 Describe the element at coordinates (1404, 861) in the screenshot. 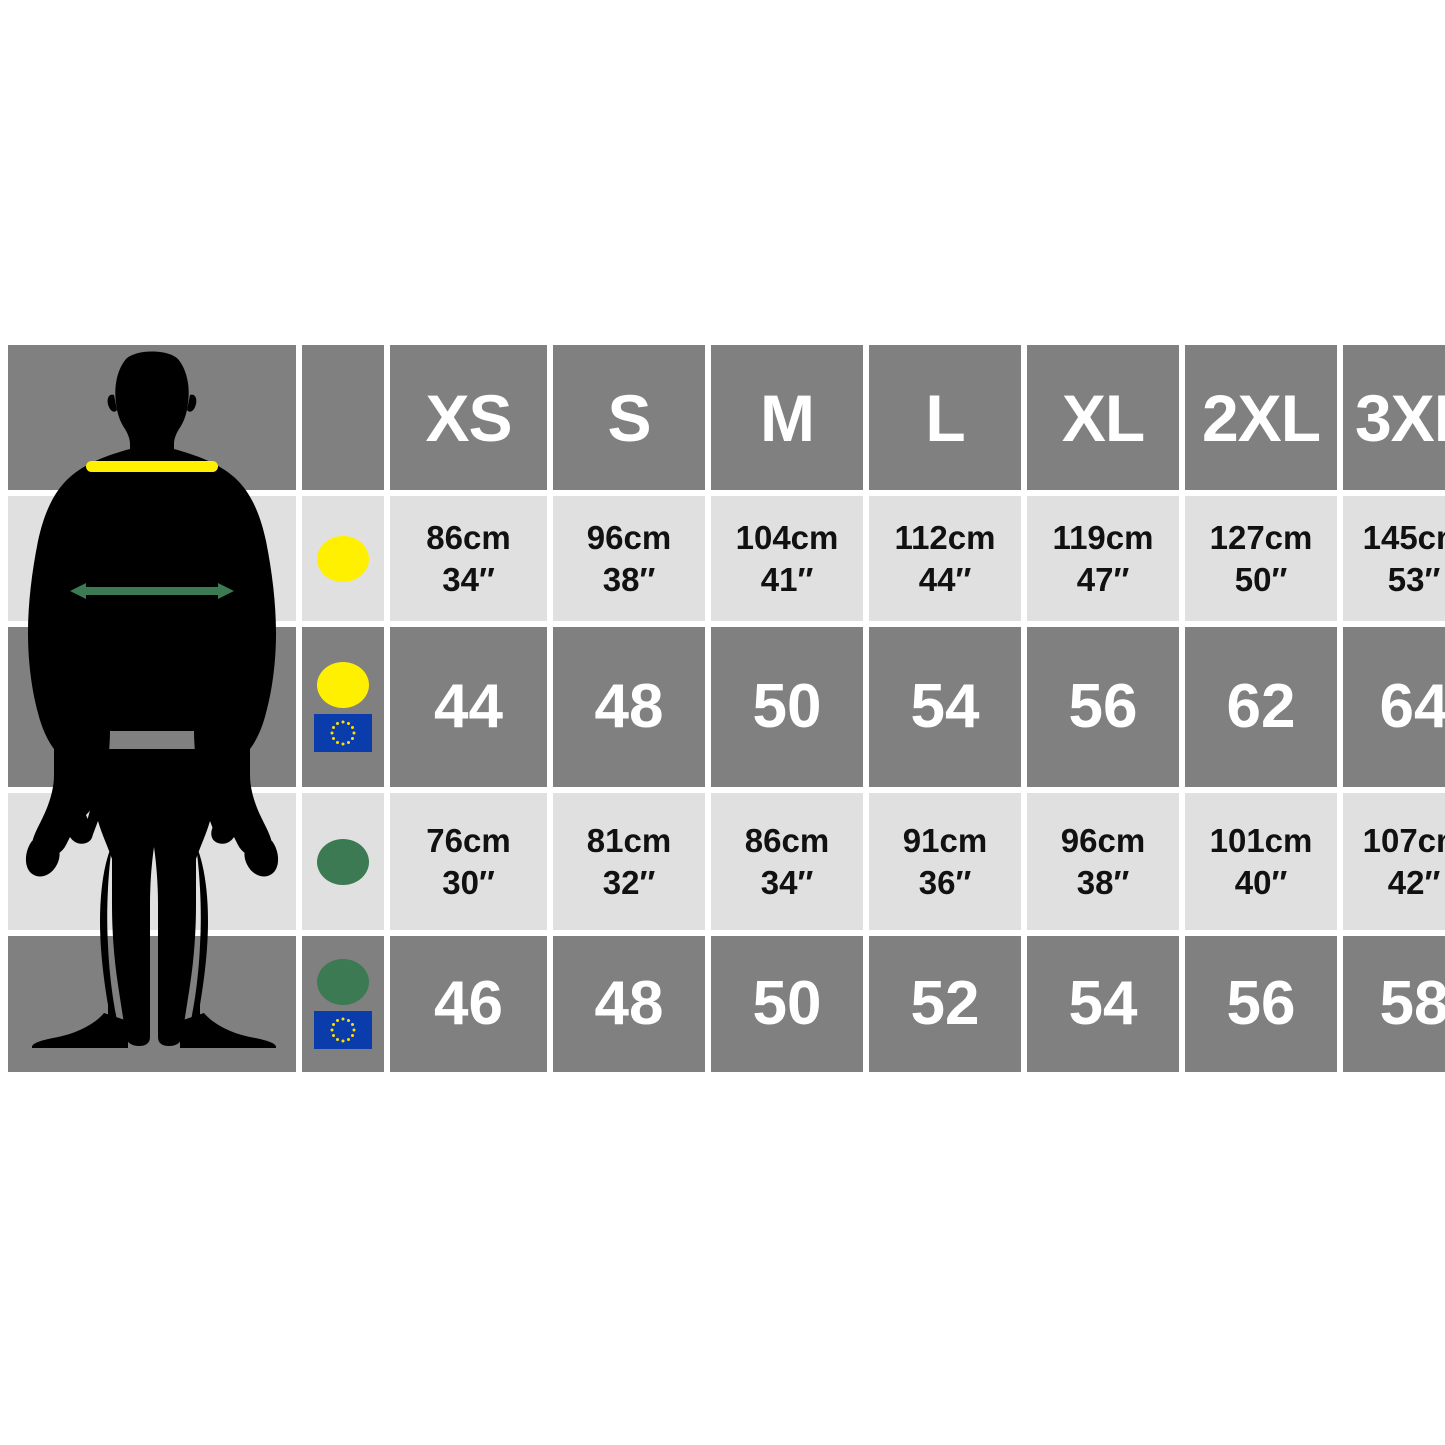

I see `table-cell-text: 107cm 42″` at that location.